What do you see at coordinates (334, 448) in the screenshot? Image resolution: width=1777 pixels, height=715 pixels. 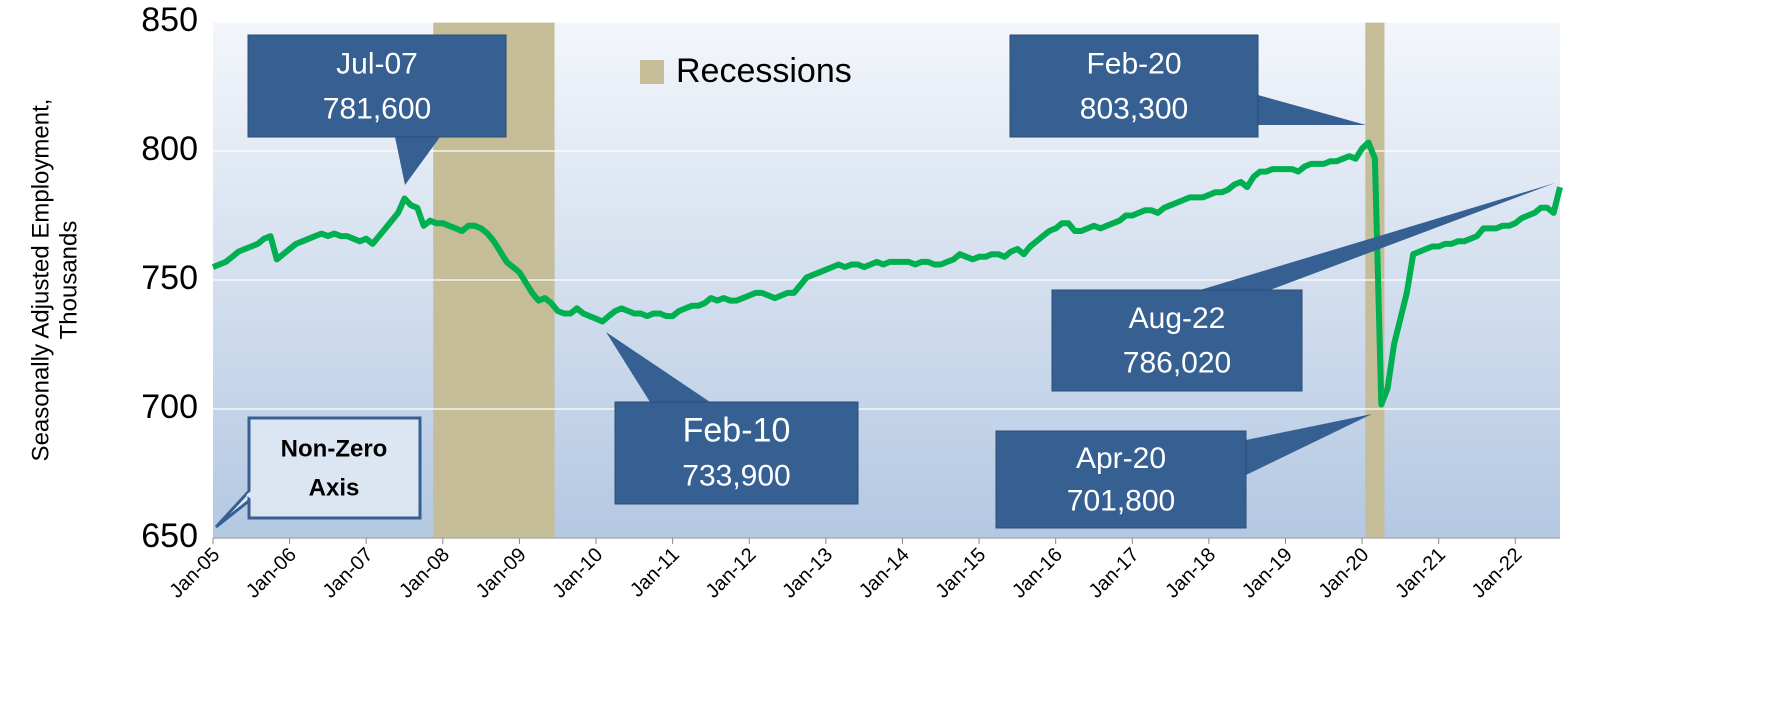 I see `note-text: Non-Zero` at bounding box center [334, 448].